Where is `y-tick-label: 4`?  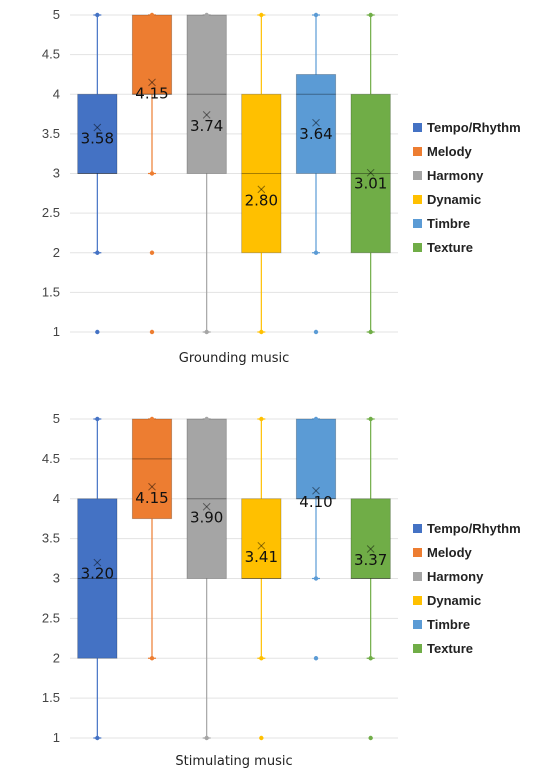 y-tick-label: 4 is located at coordinates (56, 93).